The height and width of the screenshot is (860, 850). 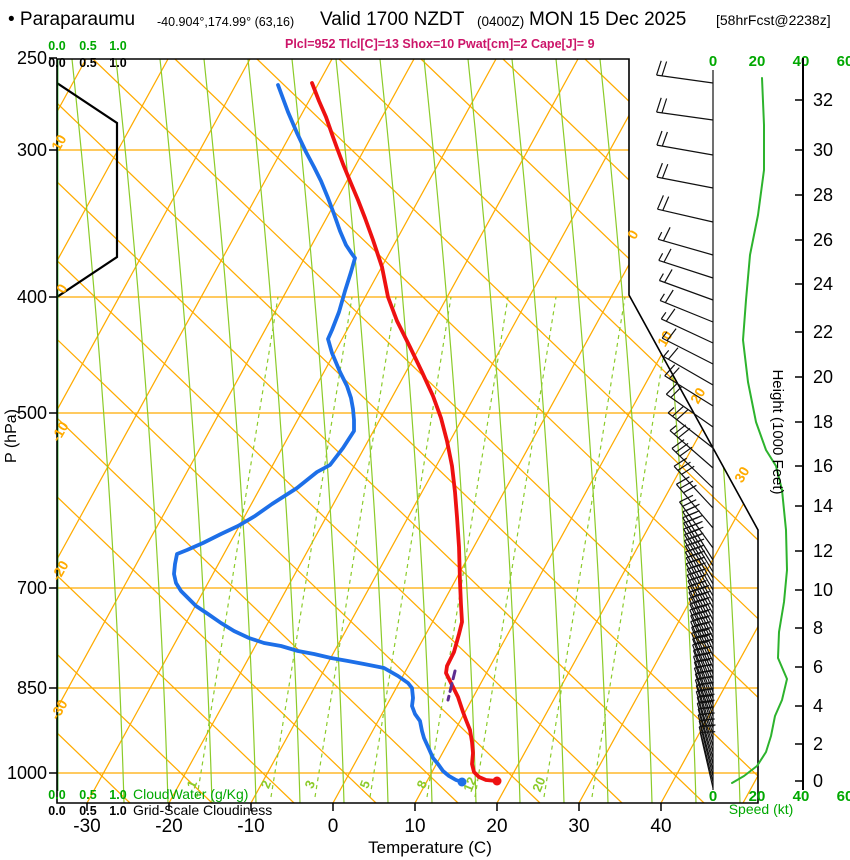 What do you see at coordinates (226, 22) in the screenshot?
I see `station-coords: -40.904°,174.99° (63,16)` at bounding box center [226, 22].